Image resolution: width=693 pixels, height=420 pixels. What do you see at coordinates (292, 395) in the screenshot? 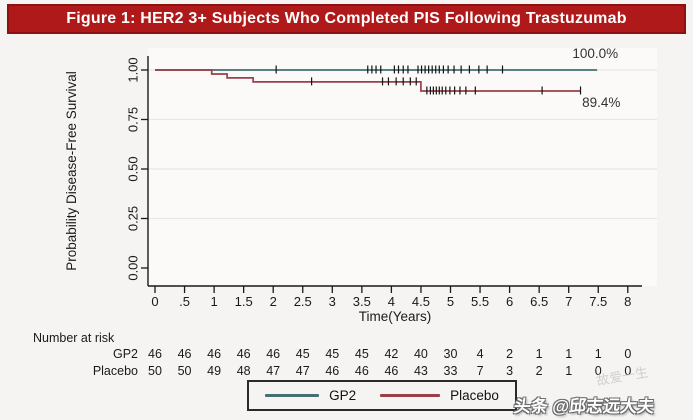
I see `legend-line-gp2` at bounding box center [292, 395].